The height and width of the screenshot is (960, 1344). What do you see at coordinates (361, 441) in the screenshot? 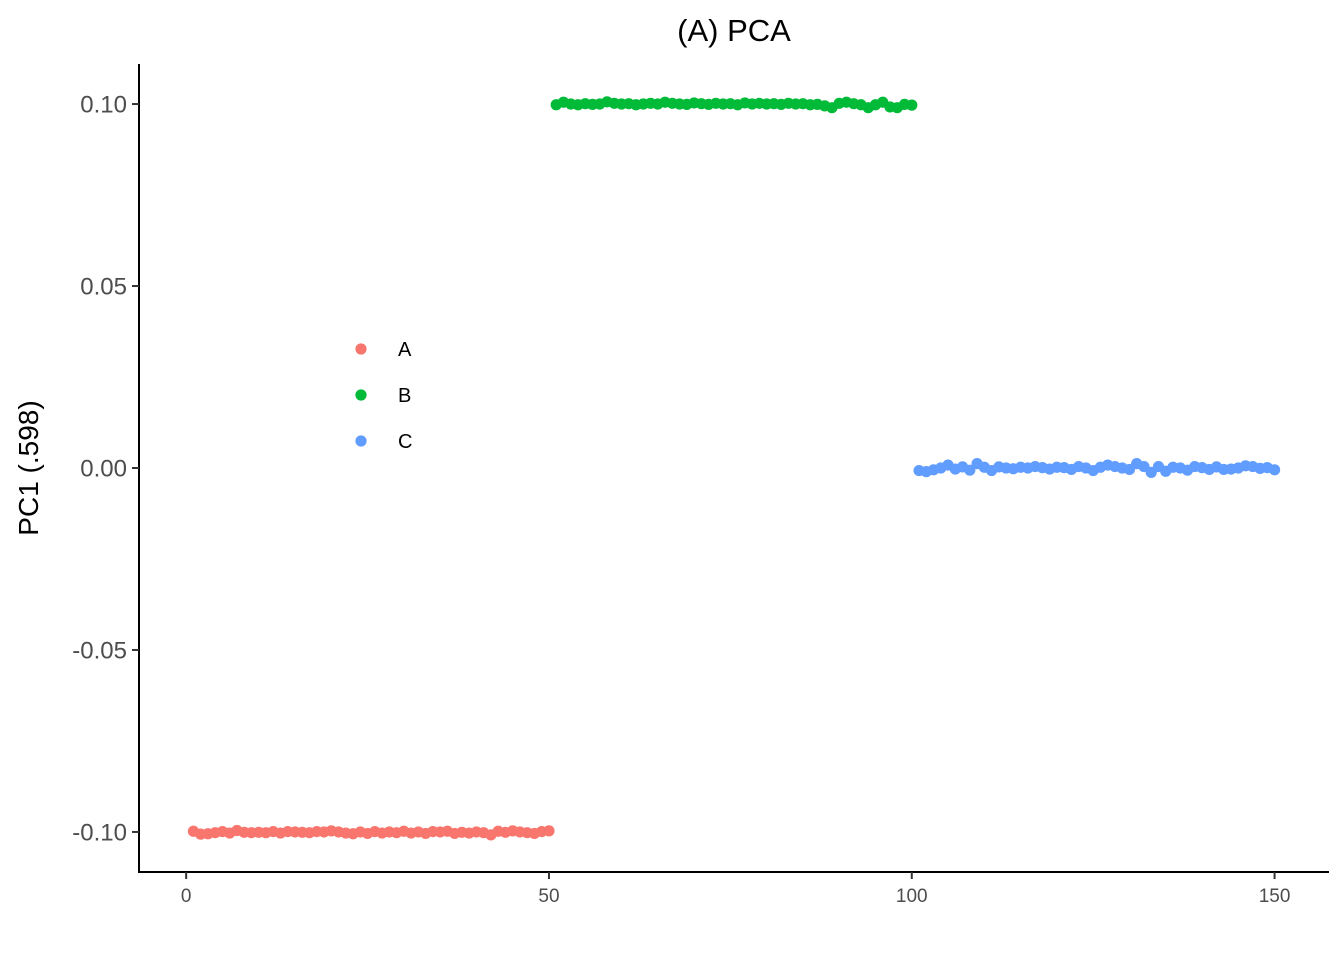
I see `legend-key-C` at bounding box center [361, 441].